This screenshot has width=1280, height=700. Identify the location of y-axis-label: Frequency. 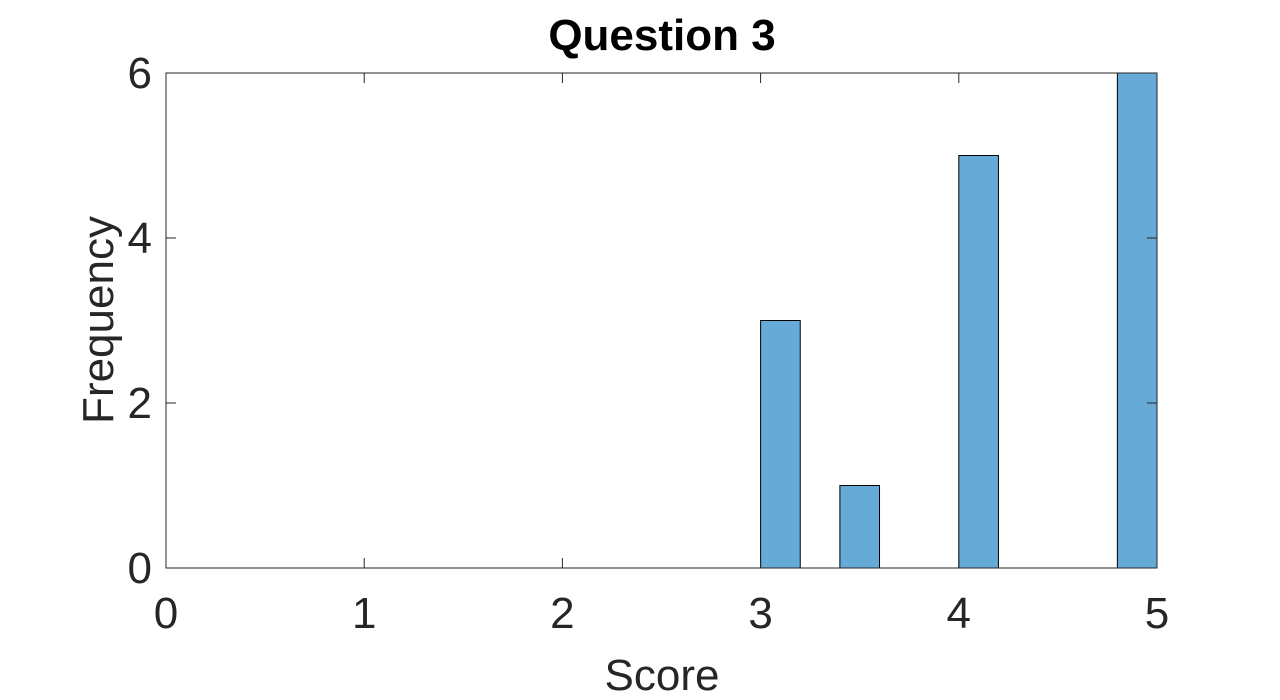
(98, 320).